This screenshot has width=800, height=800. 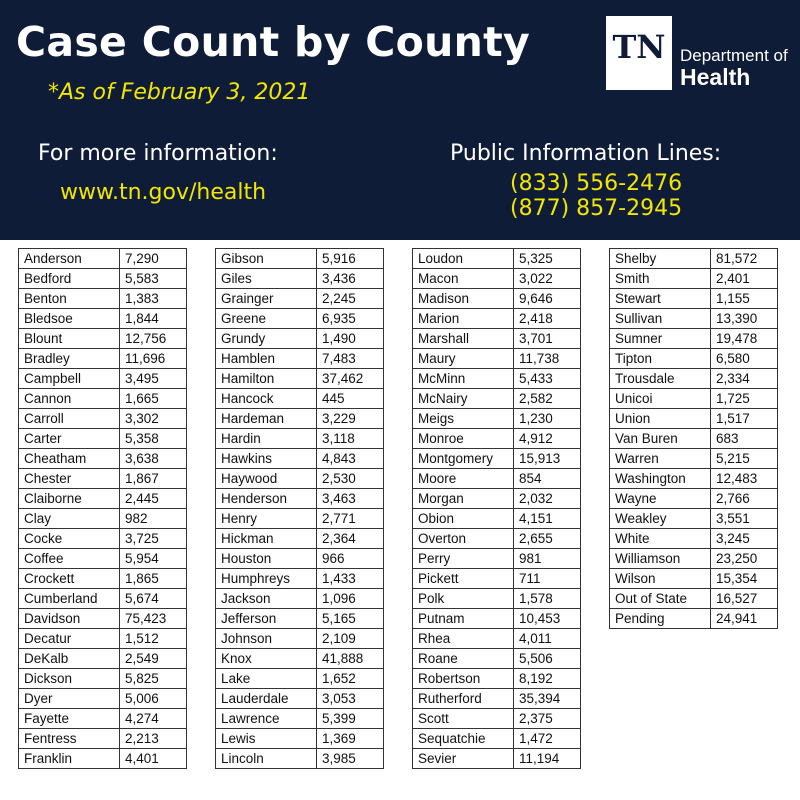 I want to click on table-row: Rutherford 35,394, so click(x=496, y=698).